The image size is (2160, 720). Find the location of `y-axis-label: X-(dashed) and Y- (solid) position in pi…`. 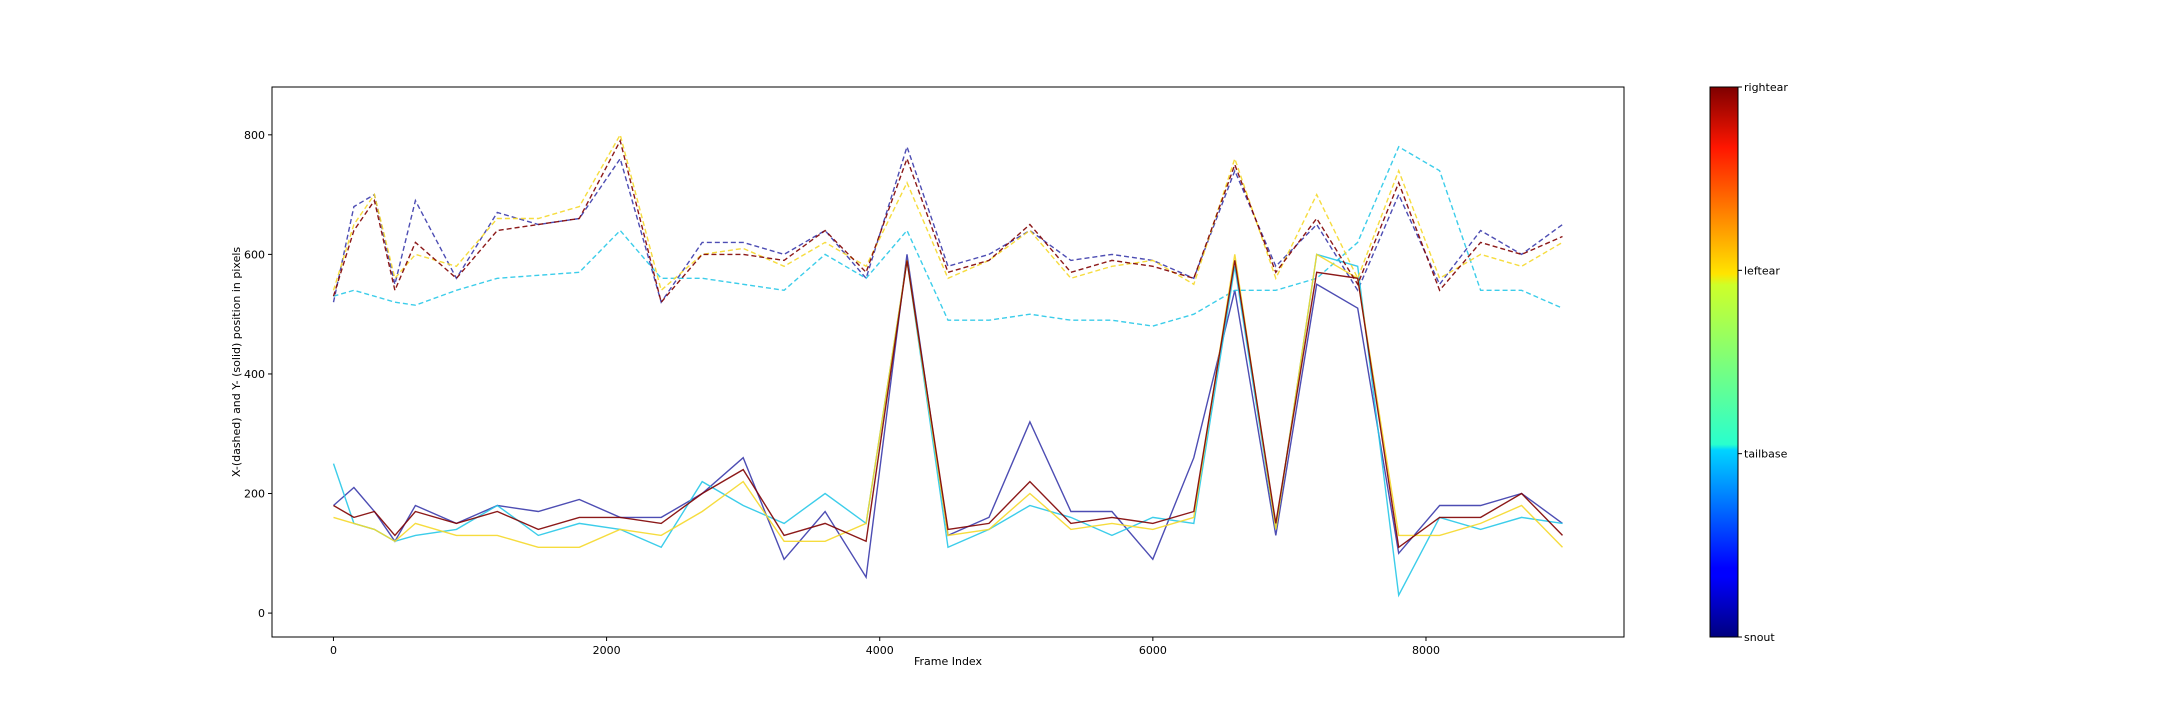

y-axis-label: X-(dashed) and Y- (solid) position in pi… is located at coordinates (236, 362).